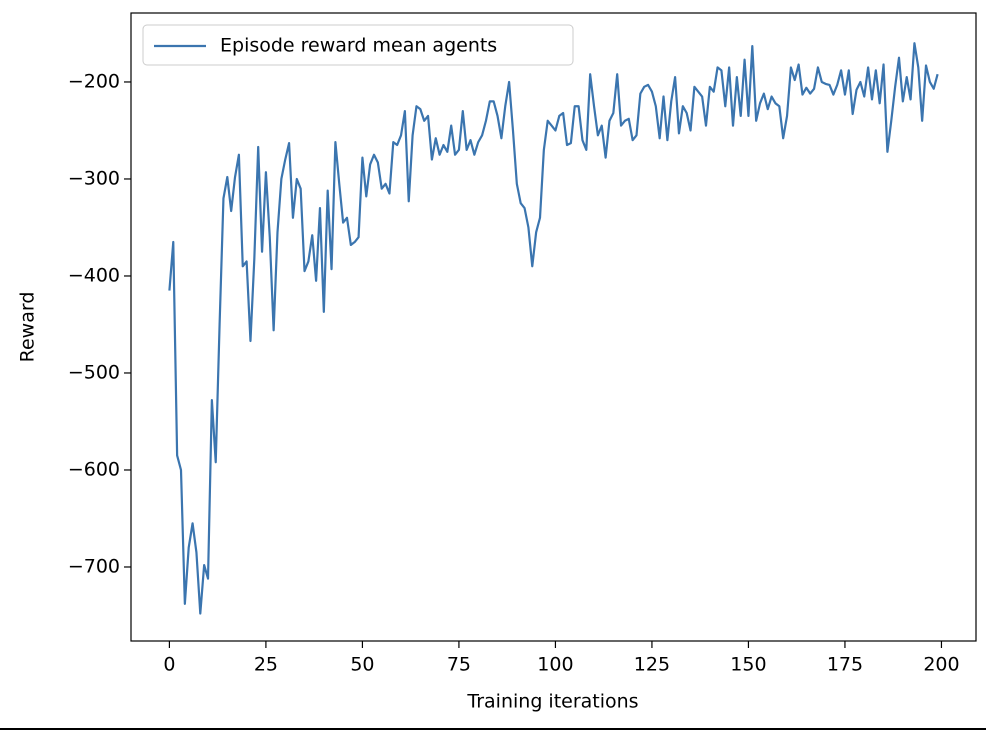  What do you see at coordinates (552, 702) in the screenshot?
I see `x-axis-label: Training iterations` at bounding box center [552, 702].